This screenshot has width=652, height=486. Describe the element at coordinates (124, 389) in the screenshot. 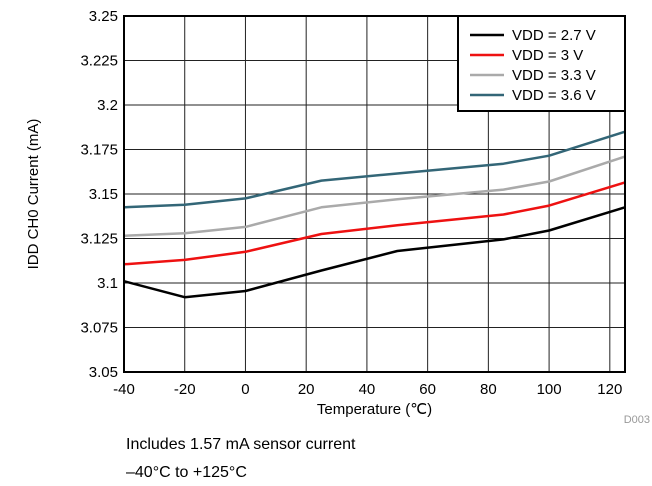

I see `x-tick-label: -40` at that location.